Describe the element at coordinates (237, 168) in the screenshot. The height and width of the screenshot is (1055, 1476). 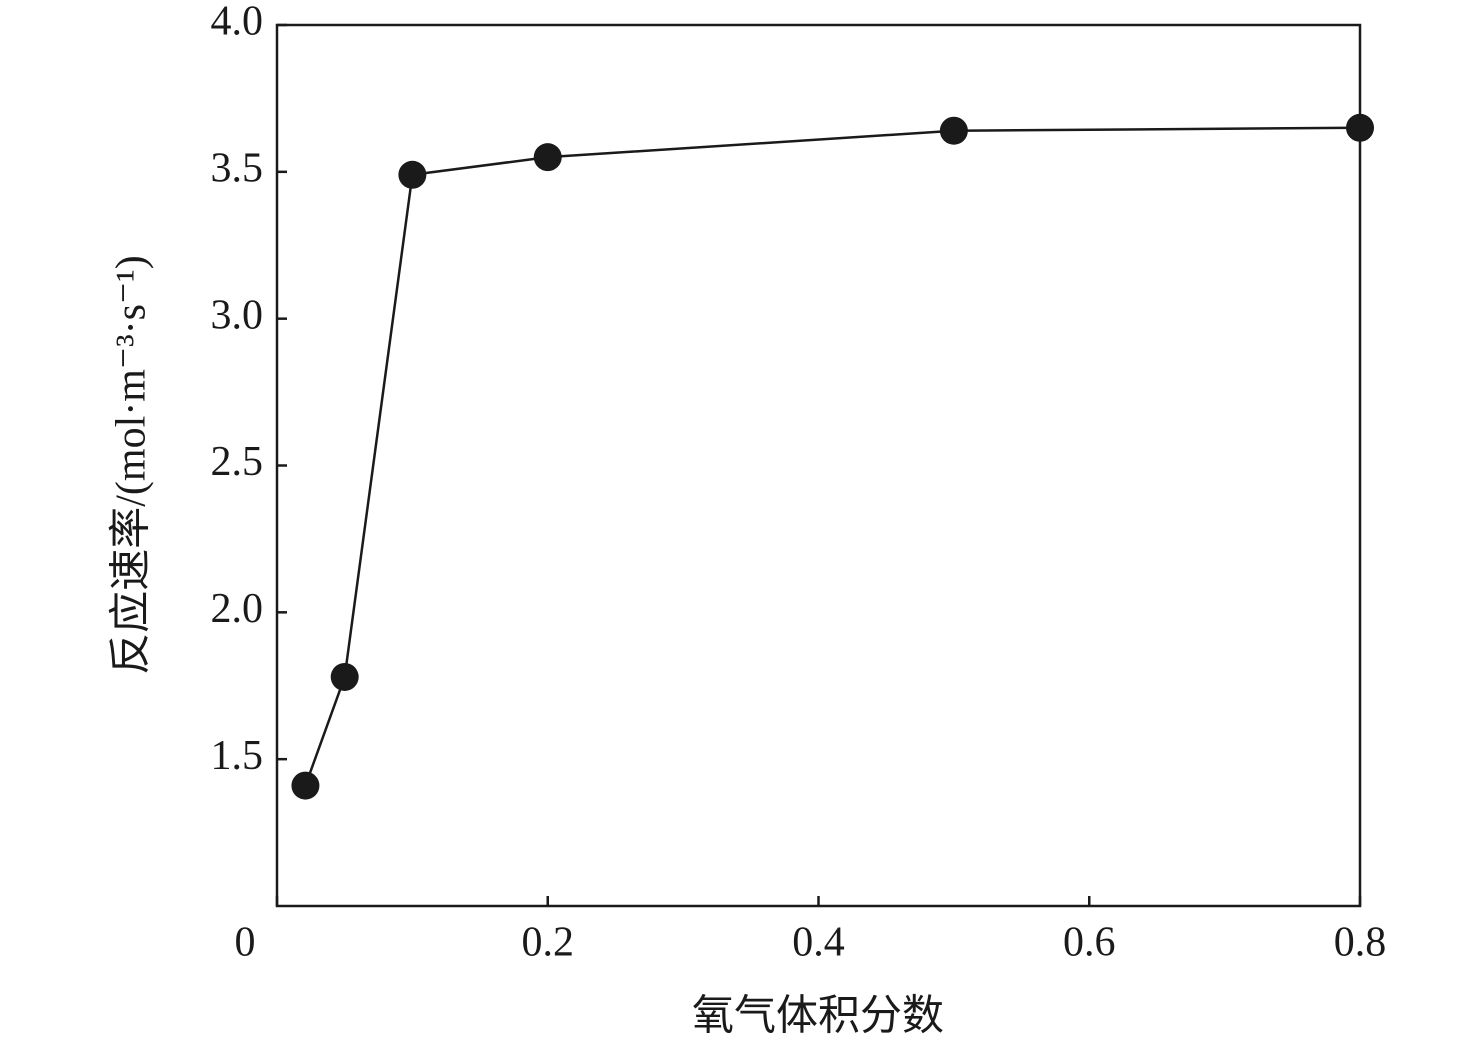
I see `y-tick-label: 3.5` at that location.